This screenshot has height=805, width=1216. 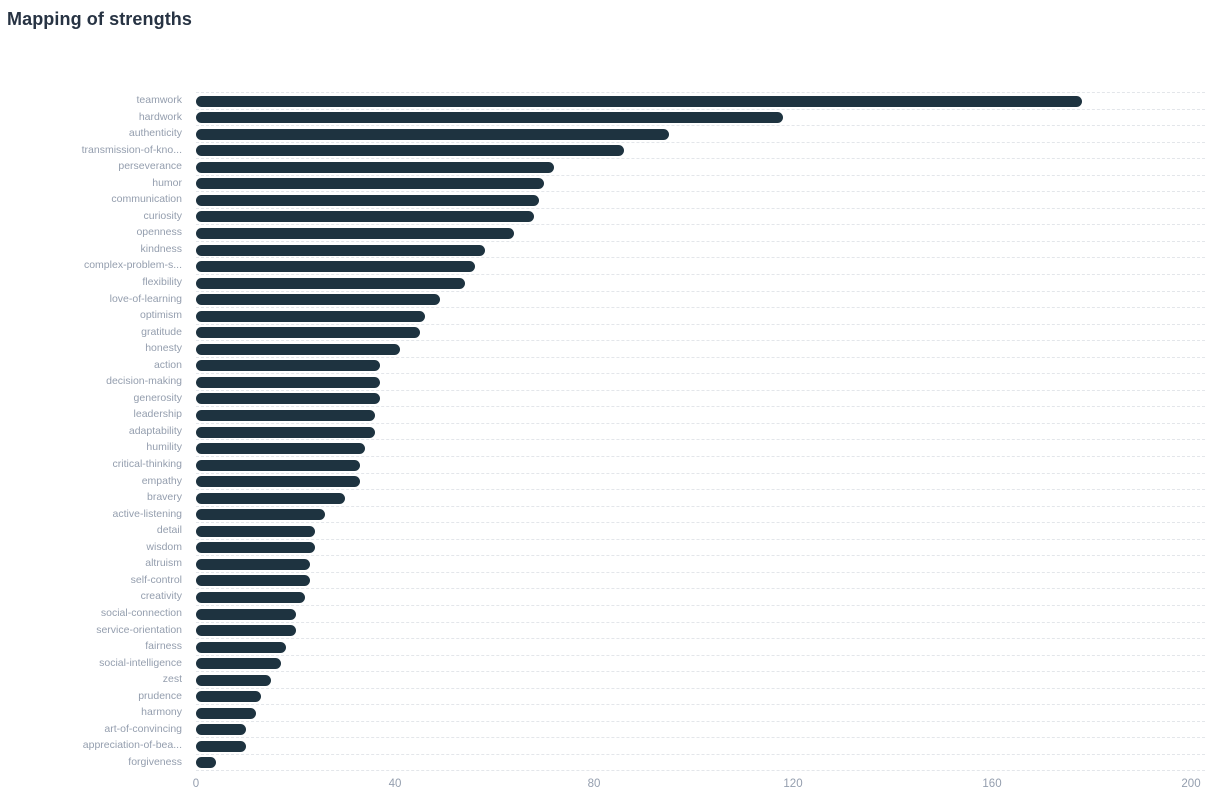 What do you see at coordinates (602, 530) in the screenshot?
I see `table-row: detail` at bounding box center [602, 530].